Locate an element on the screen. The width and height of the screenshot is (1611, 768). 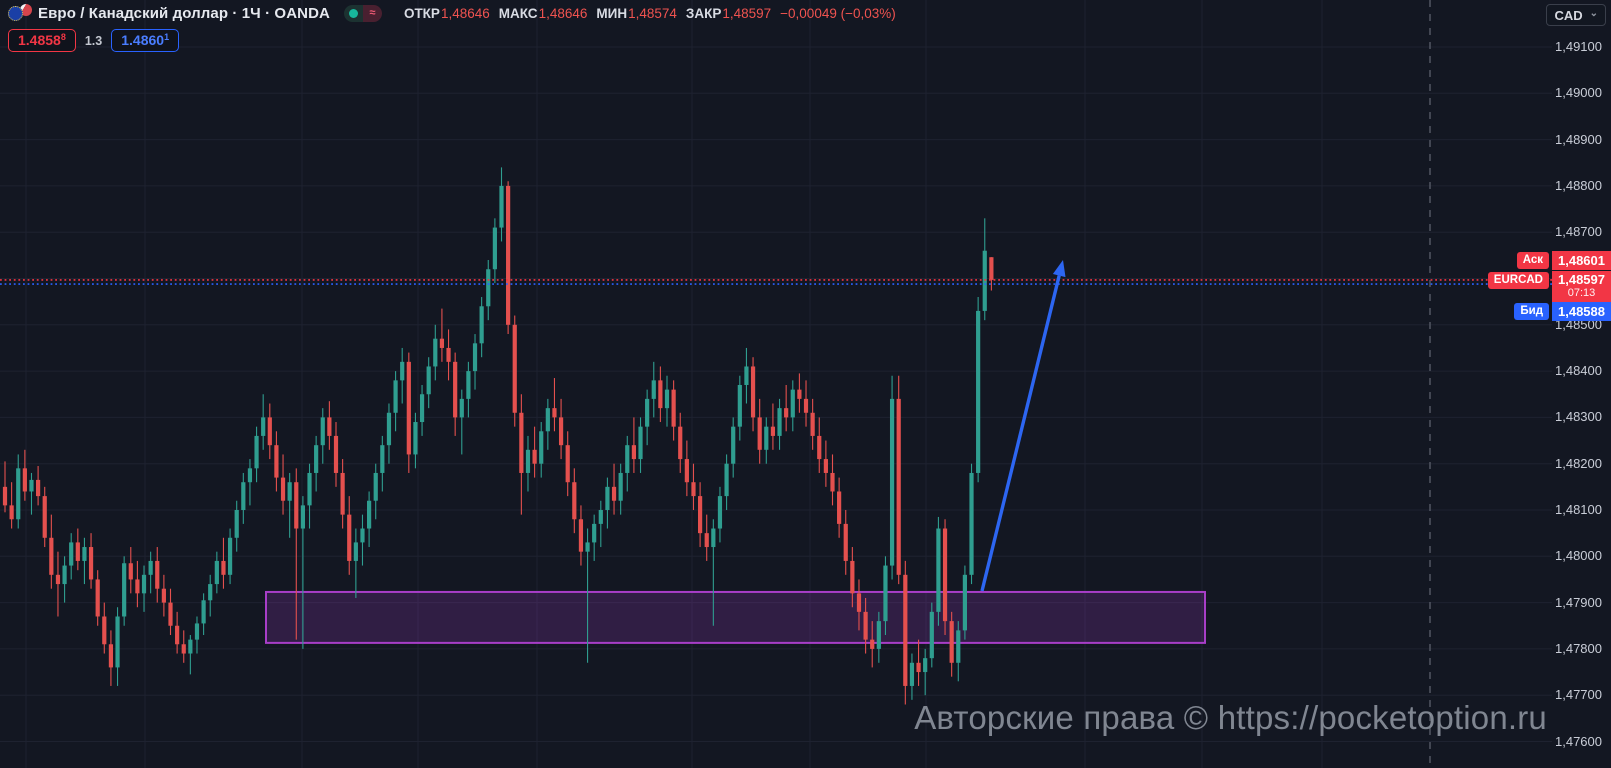
currency-label: CAD is located at coordinates (1568, 15).